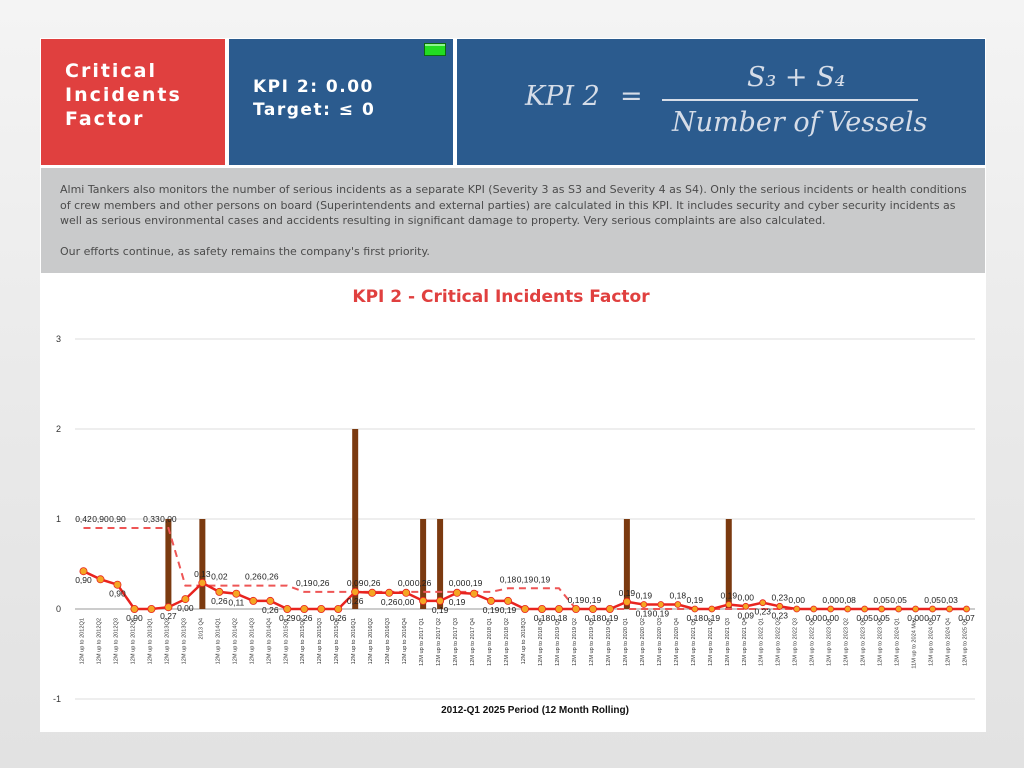  What do you see at coordinates (337, 641) in the screenshot?
I see `x-tick-label: 12M up to 2015Q4` at bounding box center [337, 641].